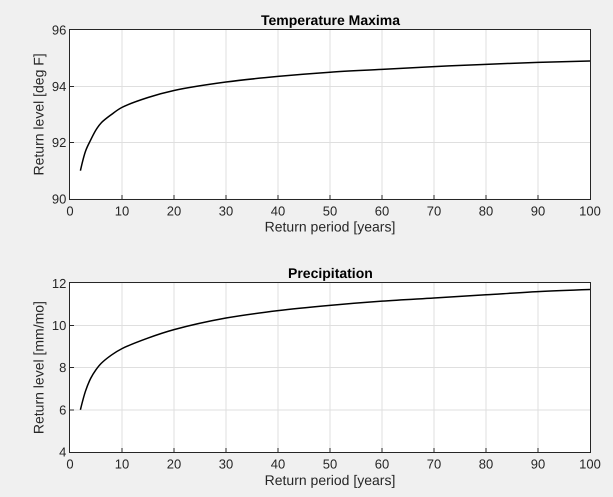 The height and width of the screenshot is (497, 613). What do you see at coordinates (62, 410) in the screenshot?
I see `y-tick-label: 6` at bounding box center [62, 410].